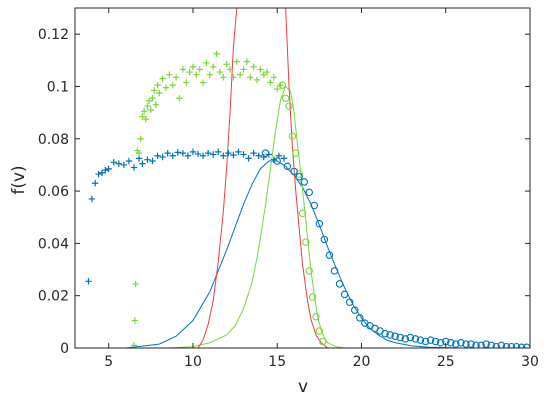 The width and height of the screenshot is (550, 403). What do you see at coordinates (446, 362) in the screenshot?
I see `x-tick-label: 25` at bounding box center [446, 362].